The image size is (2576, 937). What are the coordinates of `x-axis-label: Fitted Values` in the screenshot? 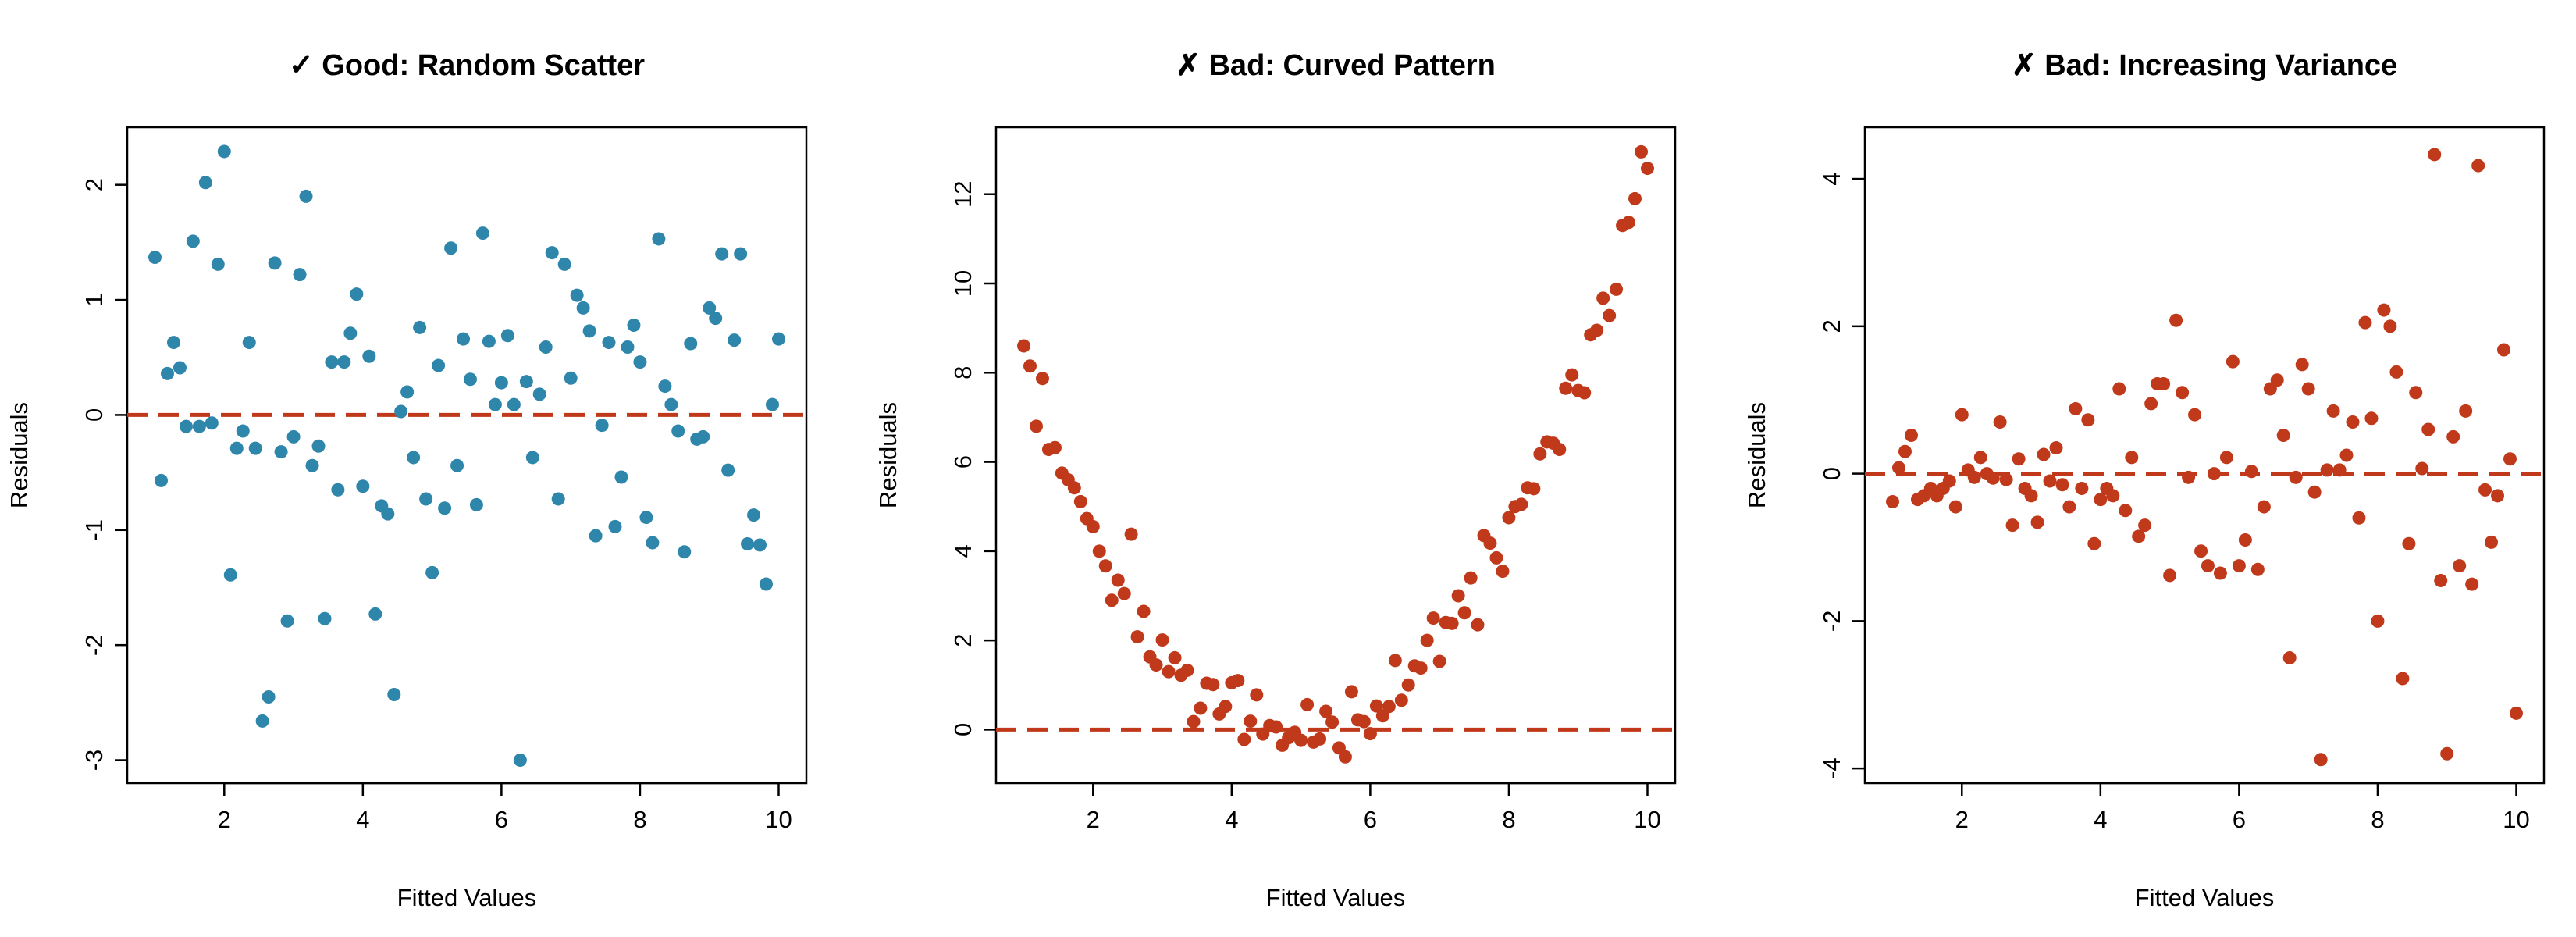 It's located at (2205, 898).